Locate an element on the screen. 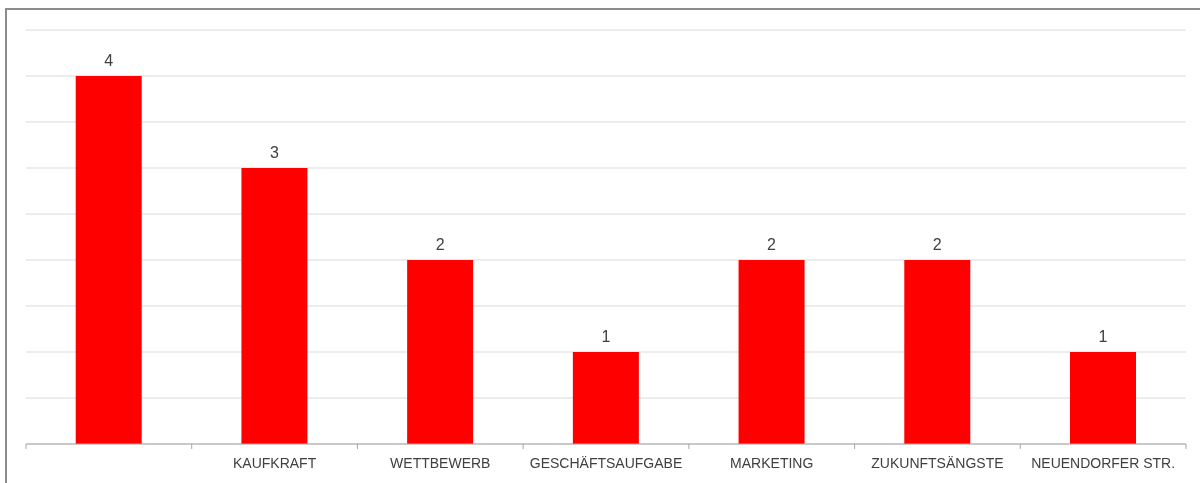 The image size is (1200, 483). x-tick-label: ZUKUNFTSÄNGSTE is located at coordinates (937, 463).